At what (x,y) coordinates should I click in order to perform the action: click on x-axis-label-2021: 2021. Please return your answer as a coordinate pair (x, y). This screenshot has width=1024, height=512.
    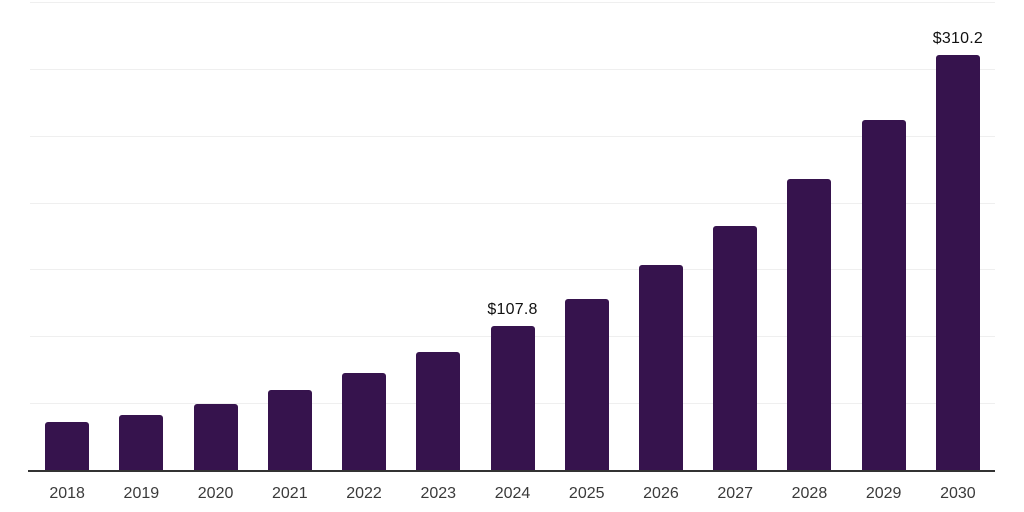
    Looking at the image, I should click on (290, 493).